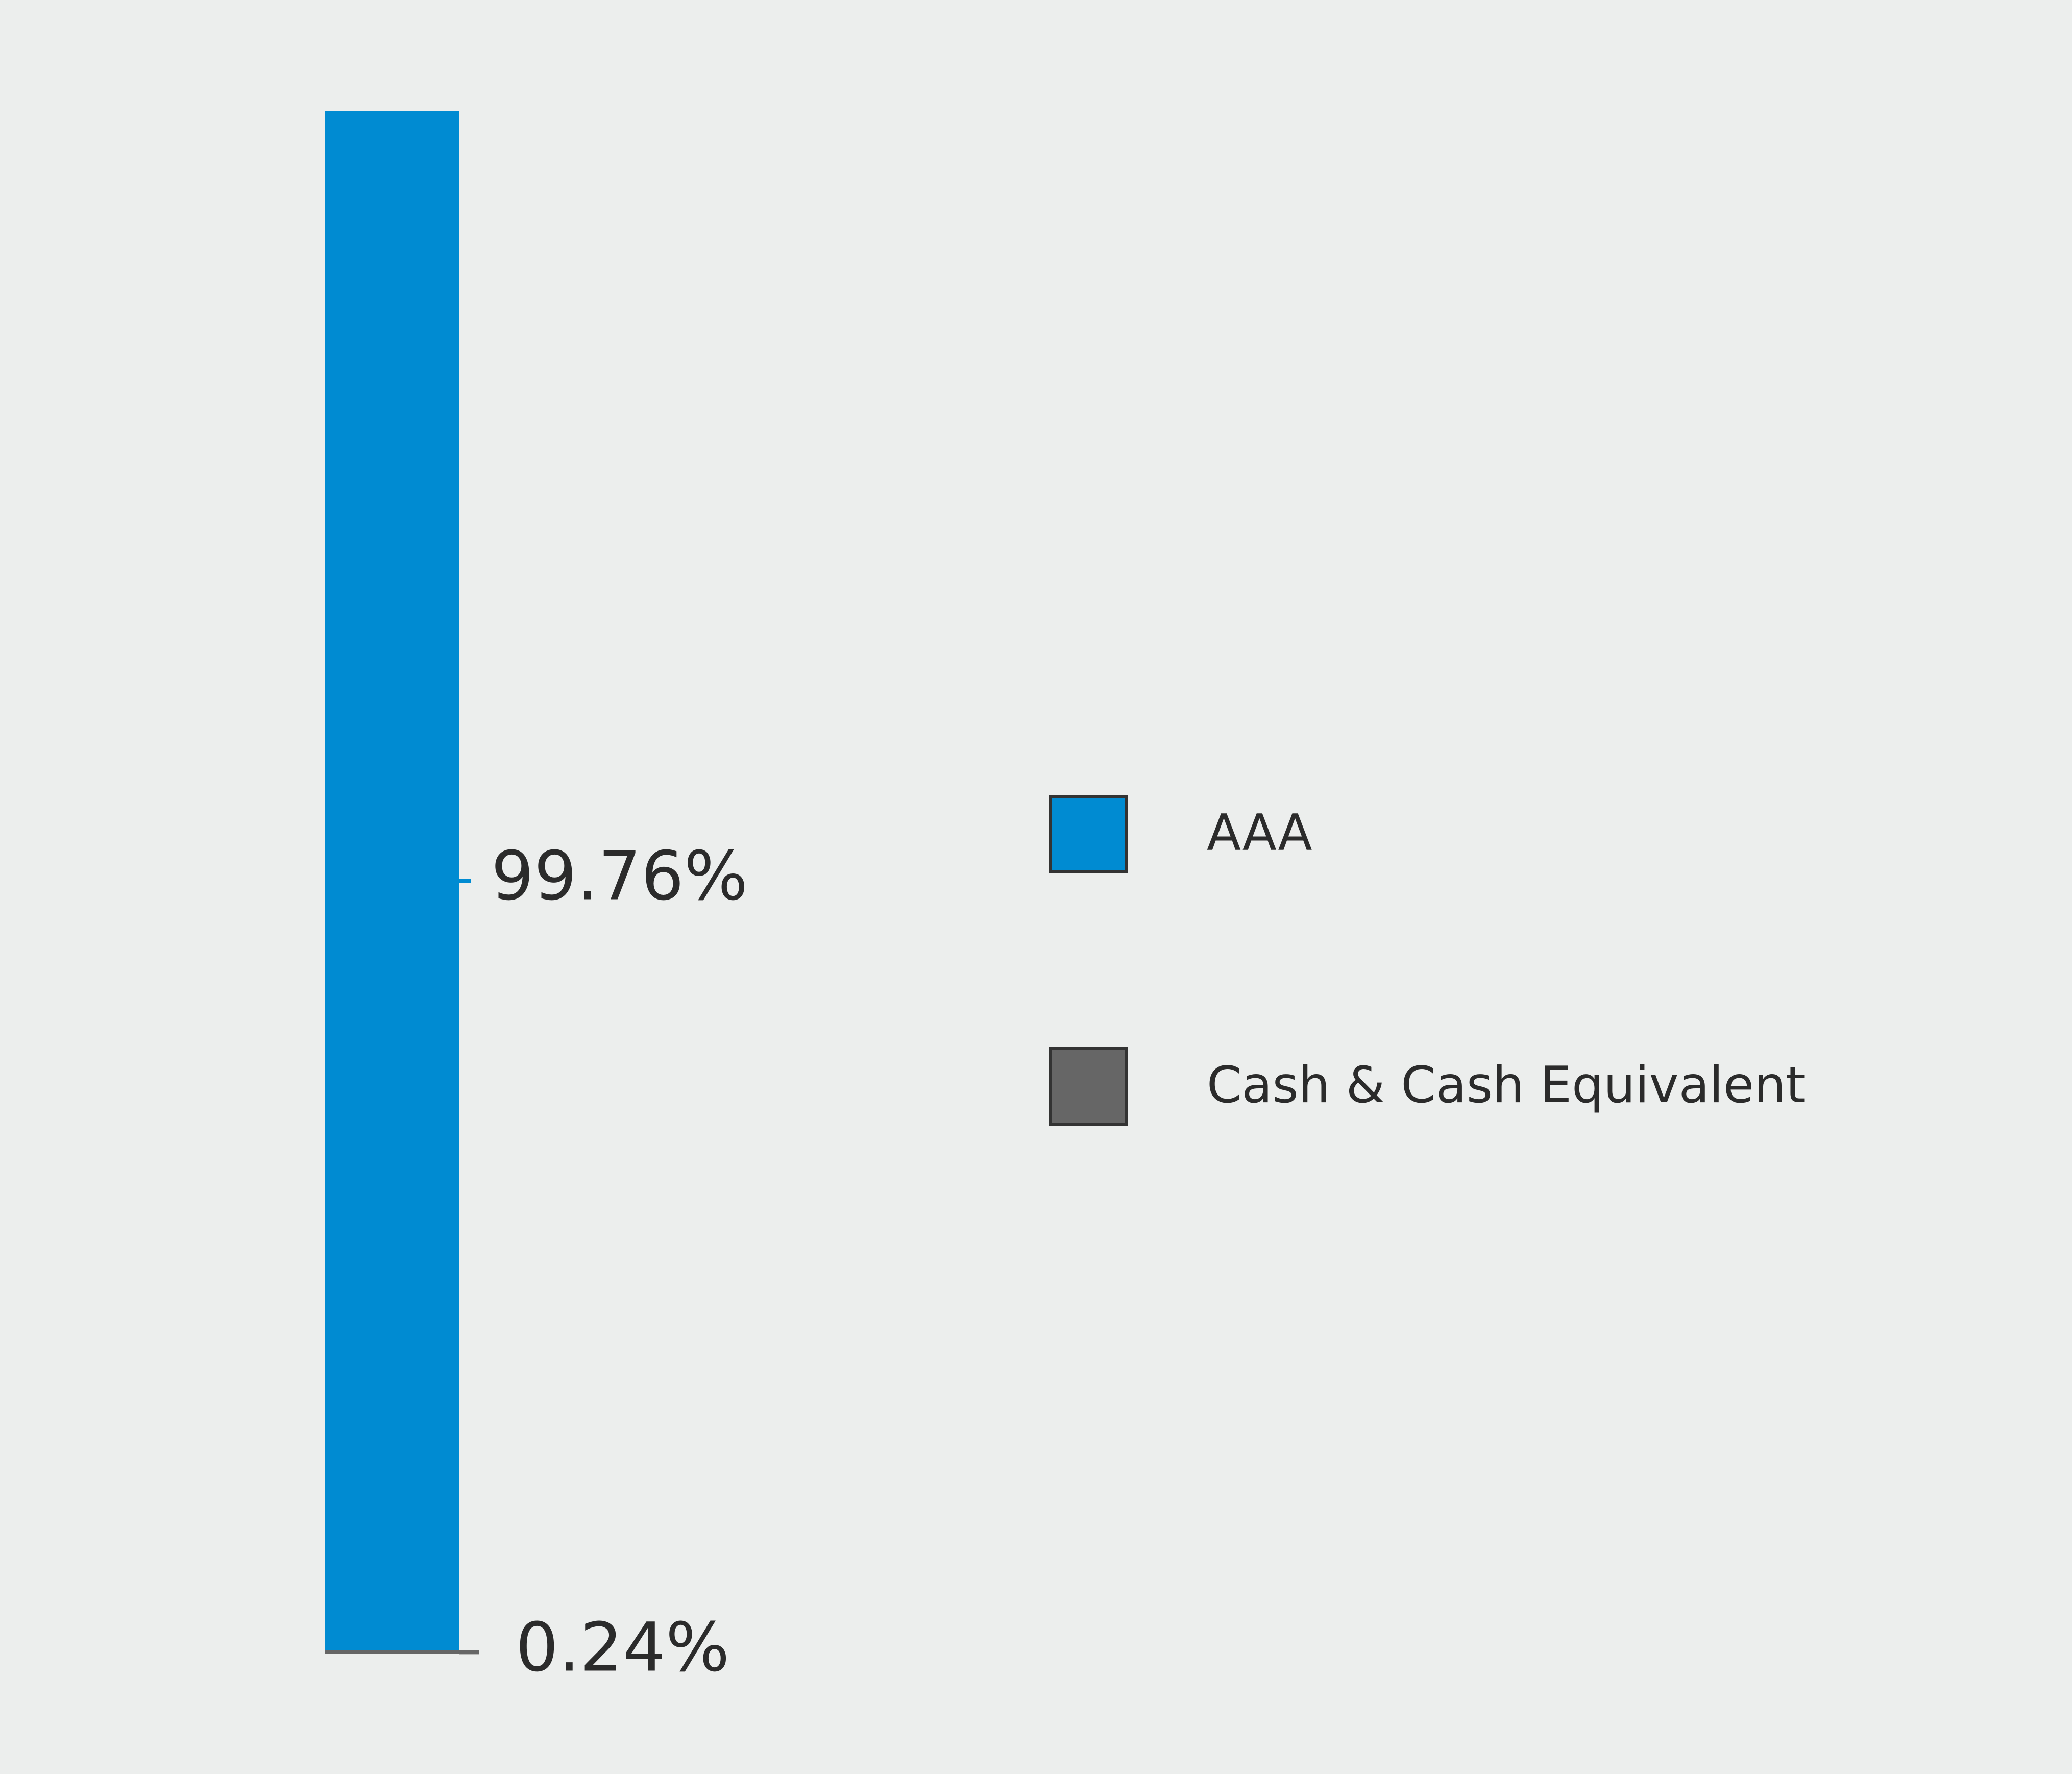 The height and width of the screenshot is (1774, 2072). What do you see at coordinates (1259, 833) in the screenshot?
I see `legend-label-aaa: AAA` at bounding box center [1259, 833].